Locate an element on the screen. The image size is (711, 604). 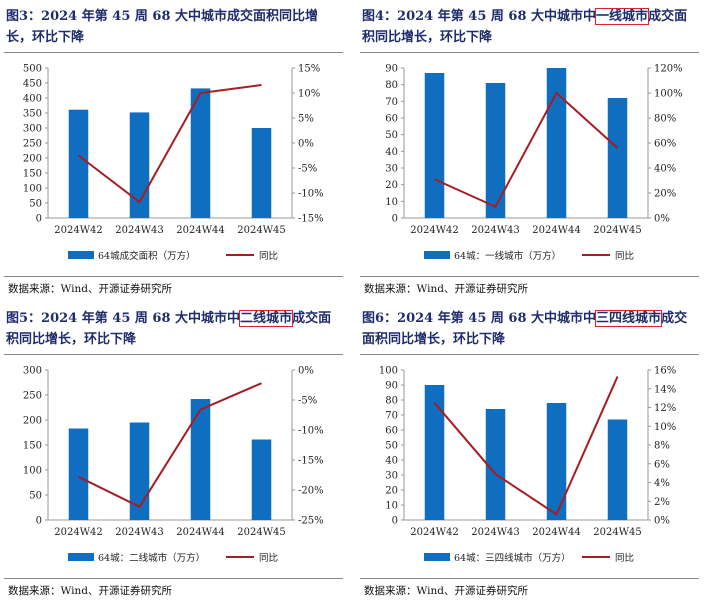
legend-bar-label: 64城：一线城市（万方） is located at coordinates (507, 256).